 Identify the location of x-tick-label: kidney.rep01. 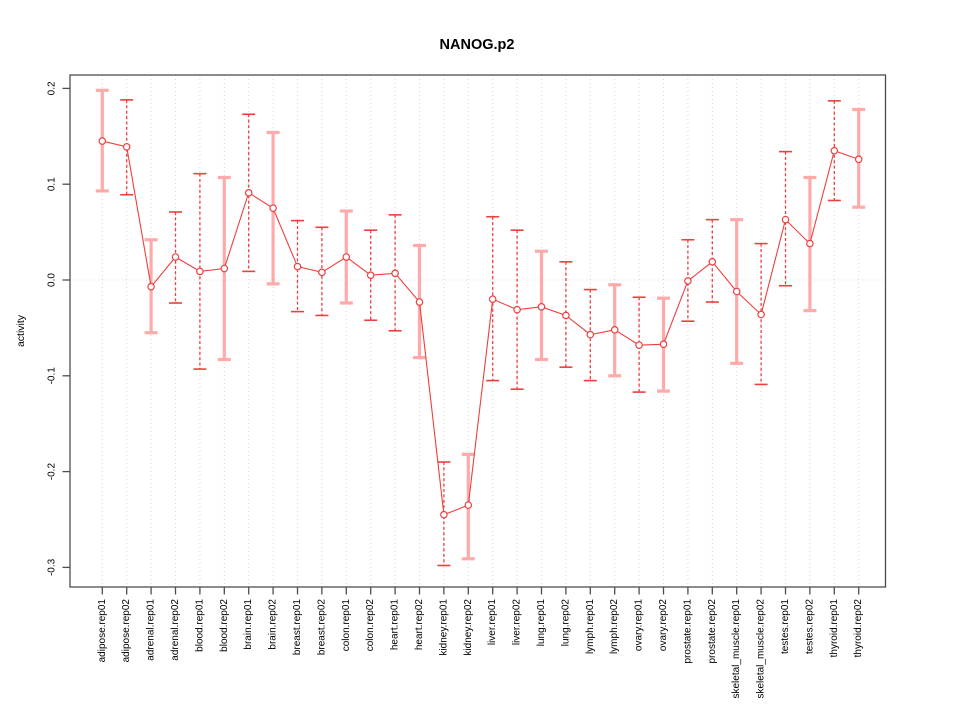
(443, 627).